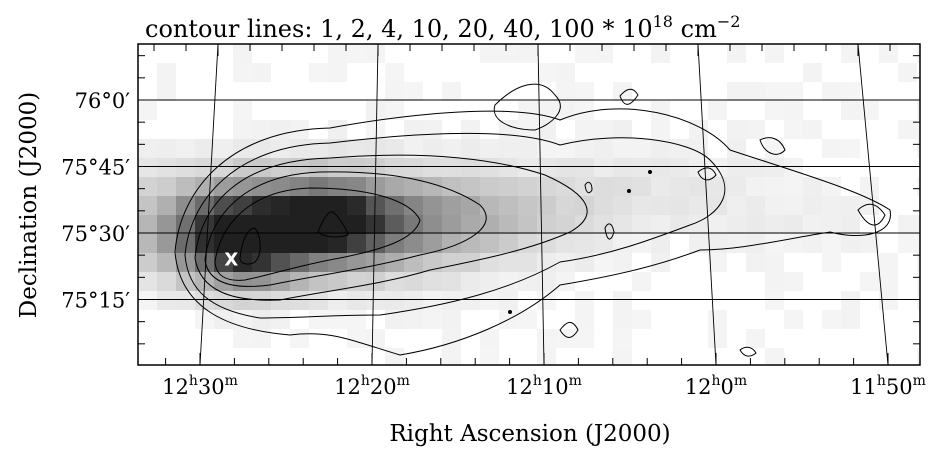 The image size is (938, 451). What do you see at coordinates (544, 386) in the screenshot?
I see `x-tick-labels: 12h30m 12h20m 12h10m 12h0m 11h50m` at bounding box center [544, 386].